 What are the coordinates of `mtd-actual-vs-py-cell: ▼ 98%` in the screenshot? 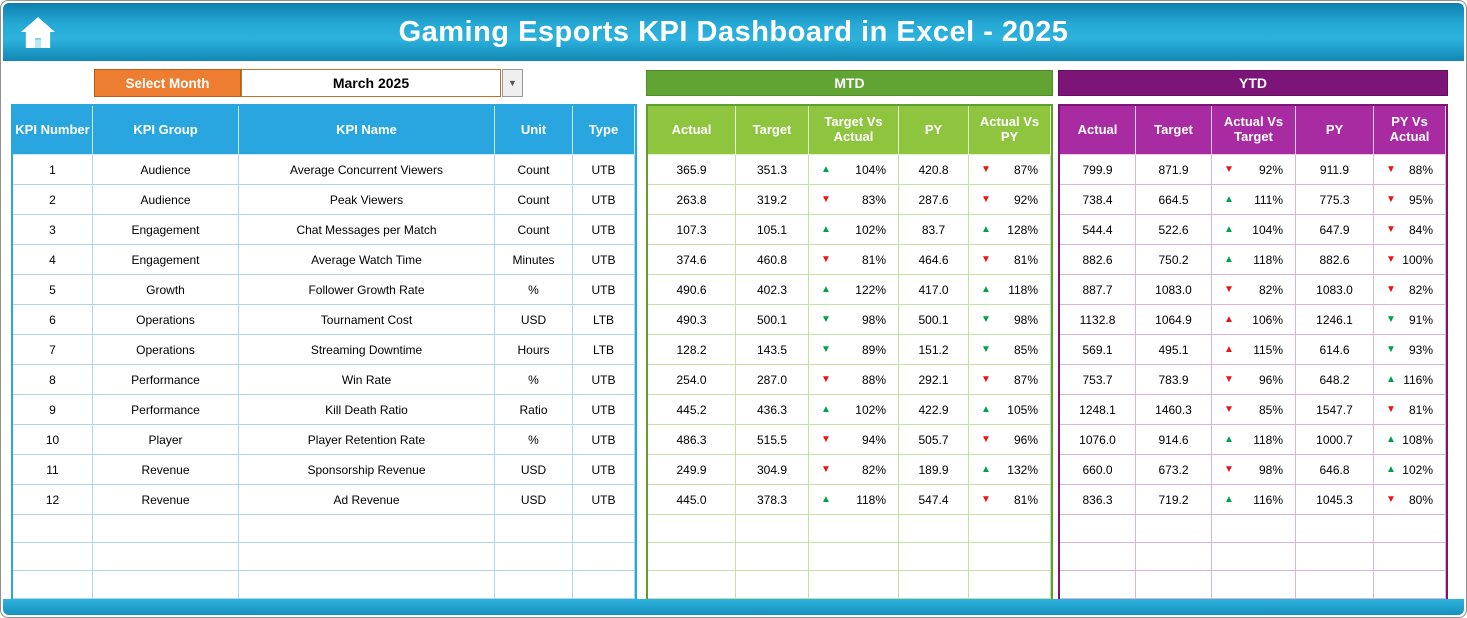 It's located at (1010, 320).